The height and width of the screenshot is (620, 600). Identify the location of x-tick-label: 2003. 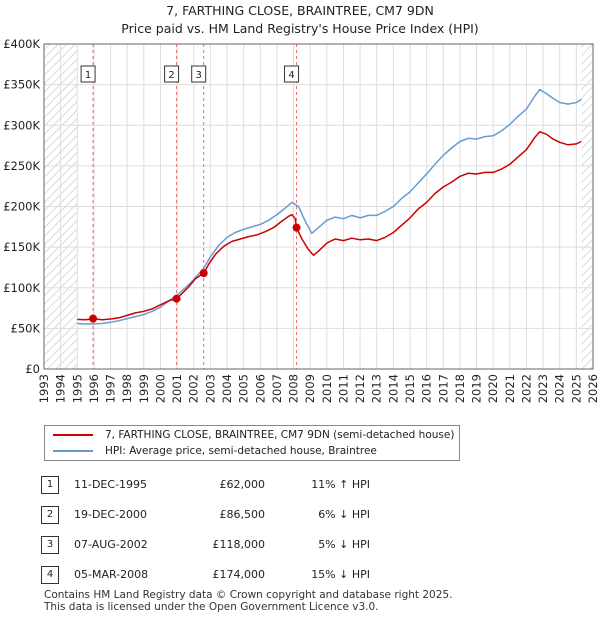
(210, 388).